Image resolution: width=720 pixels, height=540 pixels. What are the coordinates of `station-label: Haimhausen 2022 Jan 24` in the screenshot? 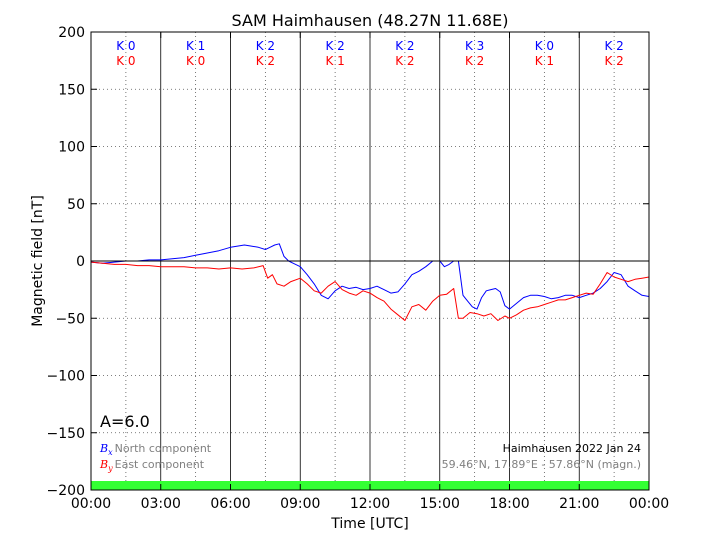 It's located at (572, 448).